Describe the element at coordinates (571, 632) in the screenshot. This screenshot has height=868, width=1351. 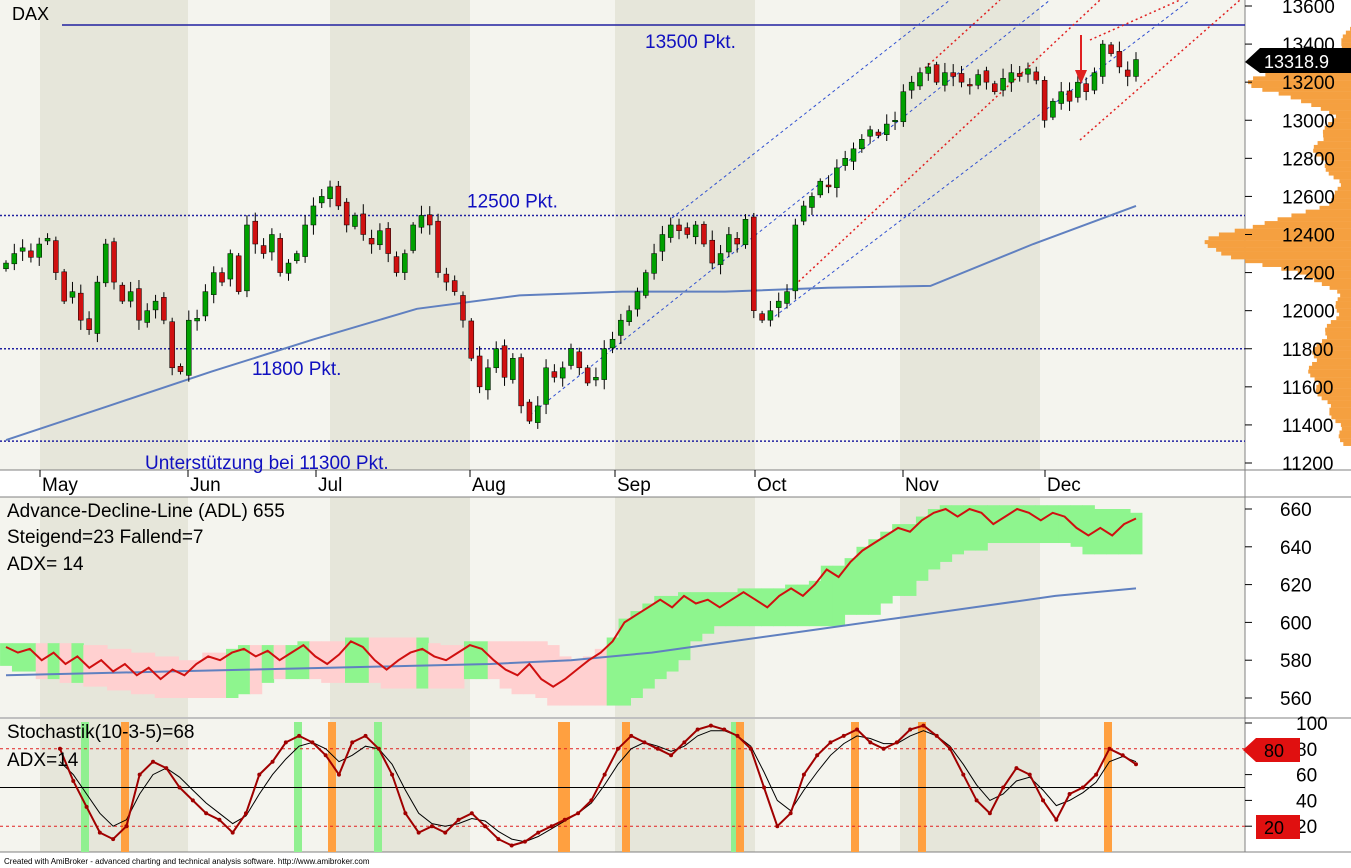
I see `adl-sma-line` at that location.